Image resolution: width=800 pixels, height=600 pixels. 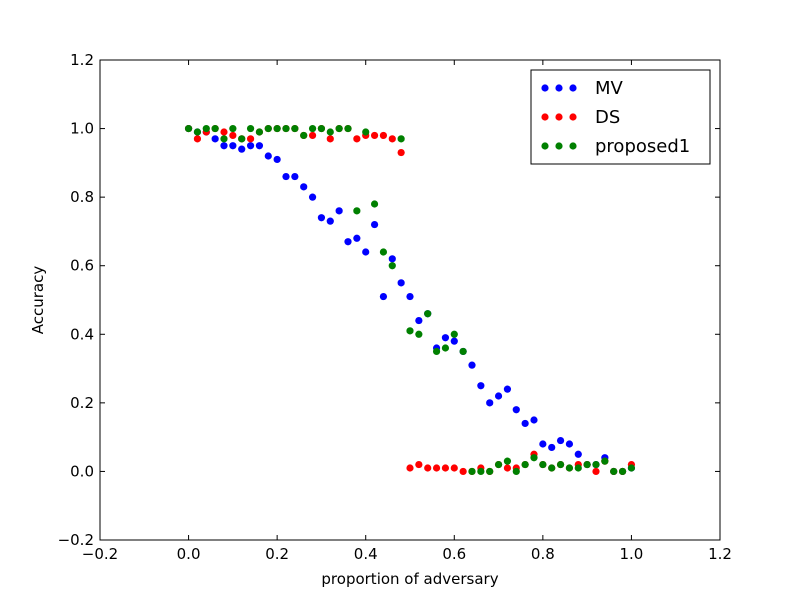 I want to click on y-tick-label: 0.8, so click(x=82, y=197).